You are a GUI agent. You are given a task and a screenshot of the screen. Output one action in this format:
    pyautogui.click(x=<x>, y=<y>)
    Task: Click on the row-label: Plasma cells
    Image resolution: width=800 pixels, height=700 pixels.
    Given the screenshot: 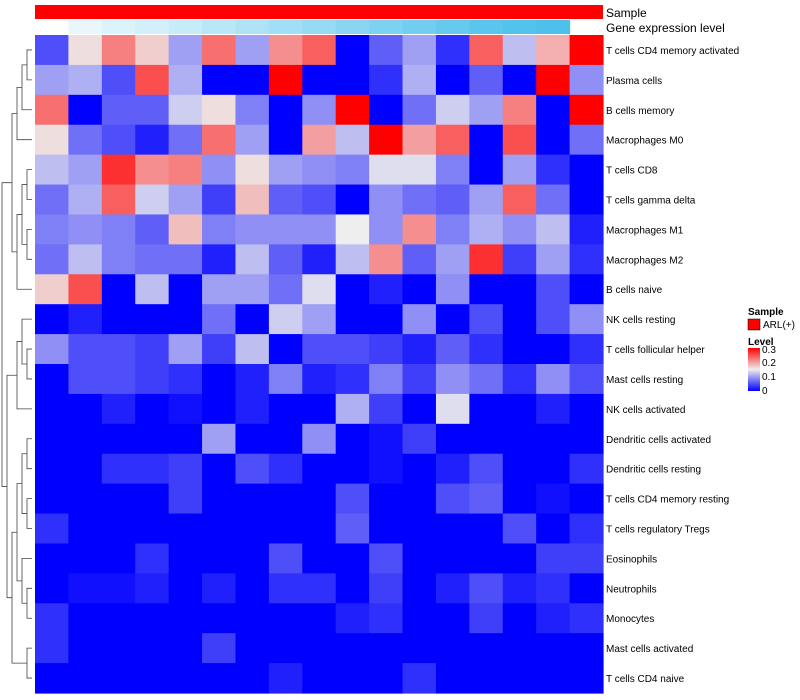 What is the action you would take?
    pyautogui.click(x=634, y=81)
    